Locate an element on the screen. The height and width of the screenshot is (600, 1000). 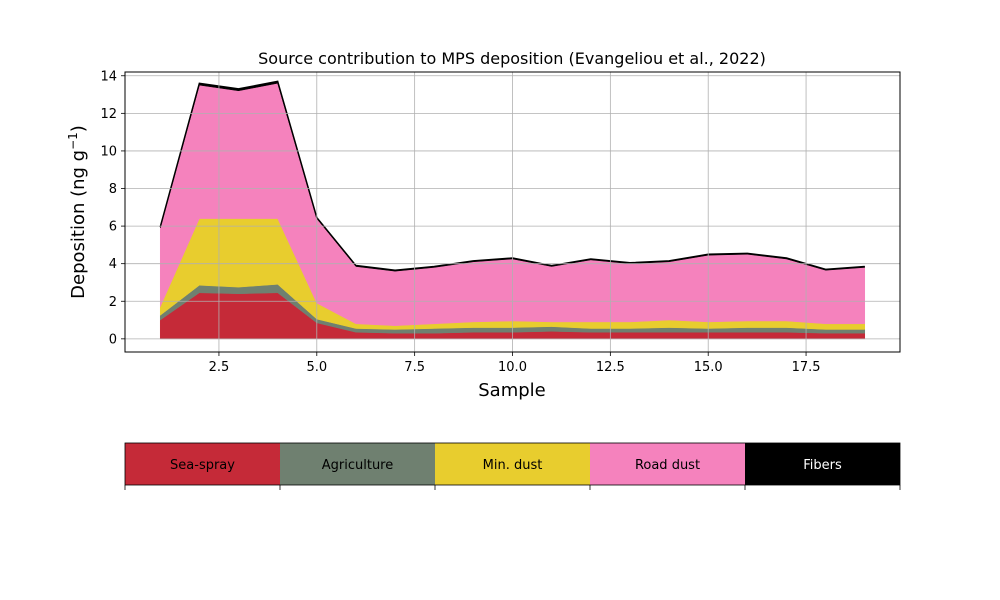
x-tick-label: 7.5 is located at coordinates (414, 367).